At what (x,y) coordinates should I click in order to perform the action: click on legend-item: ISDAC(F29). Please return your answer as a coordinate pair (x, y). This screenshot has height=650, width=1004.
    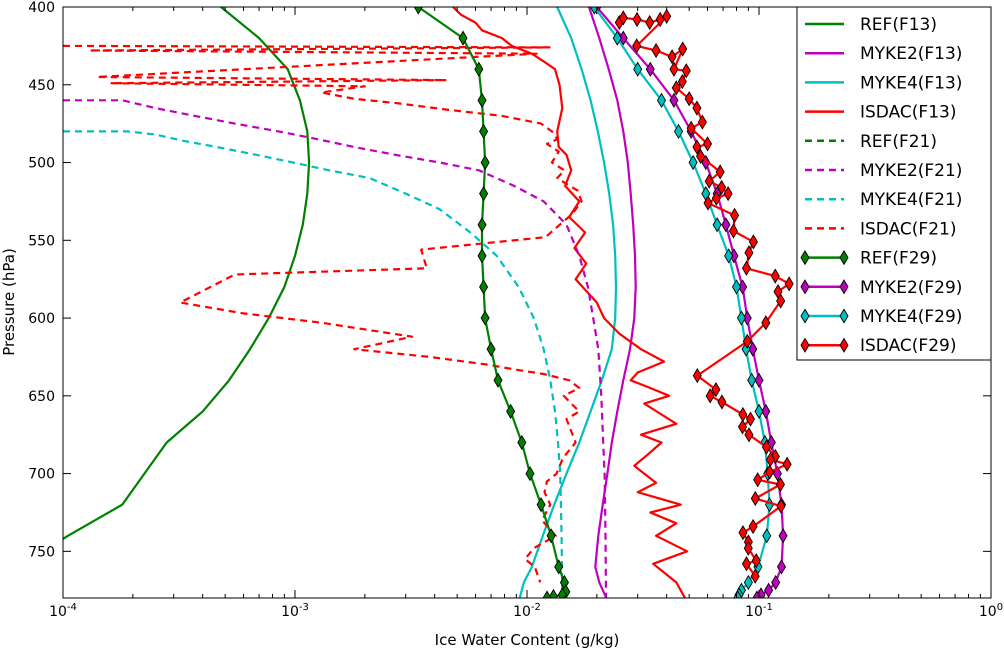
    Looking at the image, I should click on (878, 346).